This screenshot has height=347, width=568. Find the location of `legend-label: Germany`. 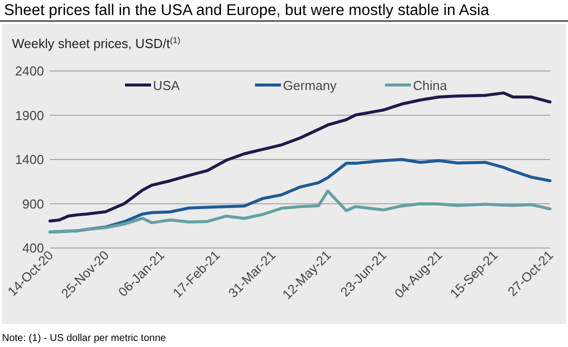

legend-label: Germany is located at coordinates (310, 85).